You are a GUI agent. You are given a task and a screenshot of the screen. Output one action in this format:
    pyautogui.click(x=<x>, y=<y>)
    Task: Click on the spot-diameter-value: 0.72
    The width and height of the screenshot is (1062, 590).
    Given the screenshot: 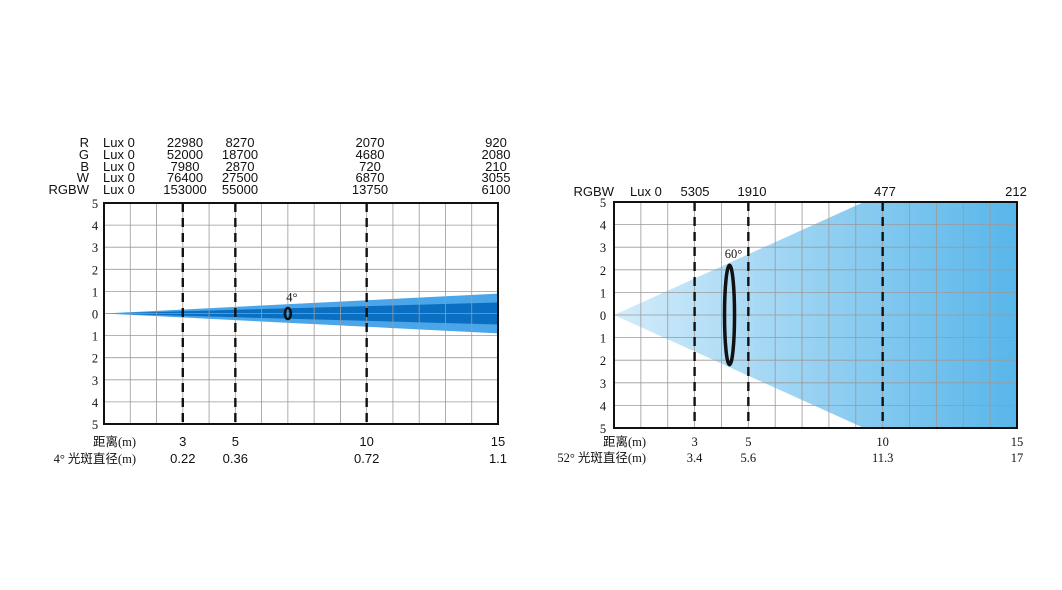 What is the action you would take?
    pyautogui.click(x=366, y=458)
    